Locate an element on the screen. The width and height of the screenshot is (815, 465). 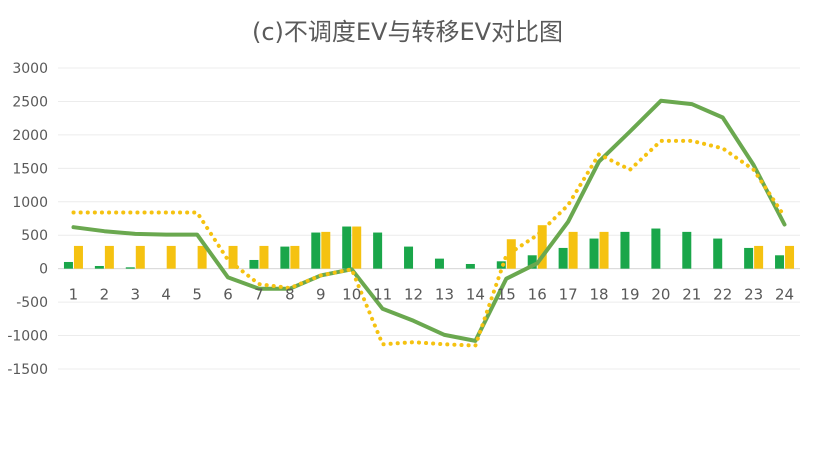
y-tick-label: 500 is located at coordinates (34, 236).